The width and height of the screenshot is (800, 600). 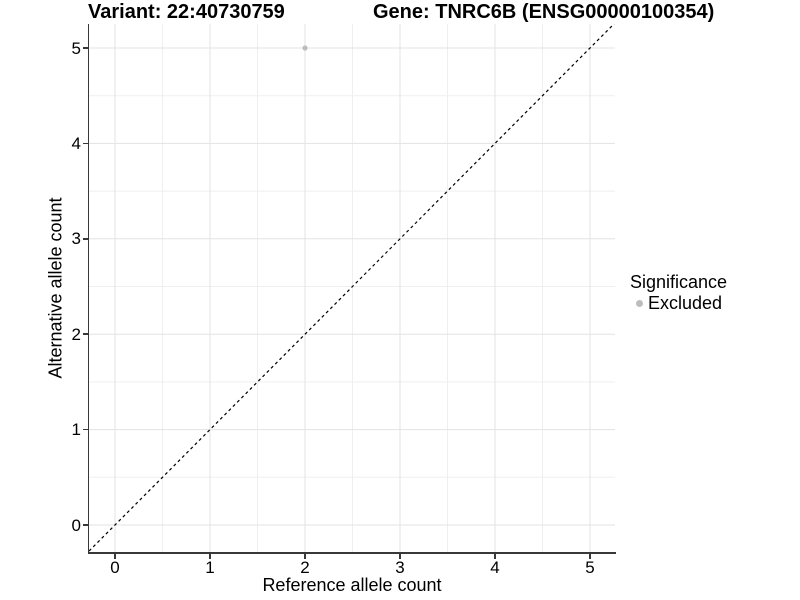 I want to click on y-tick-label: 4, so click(x=76, y=143).